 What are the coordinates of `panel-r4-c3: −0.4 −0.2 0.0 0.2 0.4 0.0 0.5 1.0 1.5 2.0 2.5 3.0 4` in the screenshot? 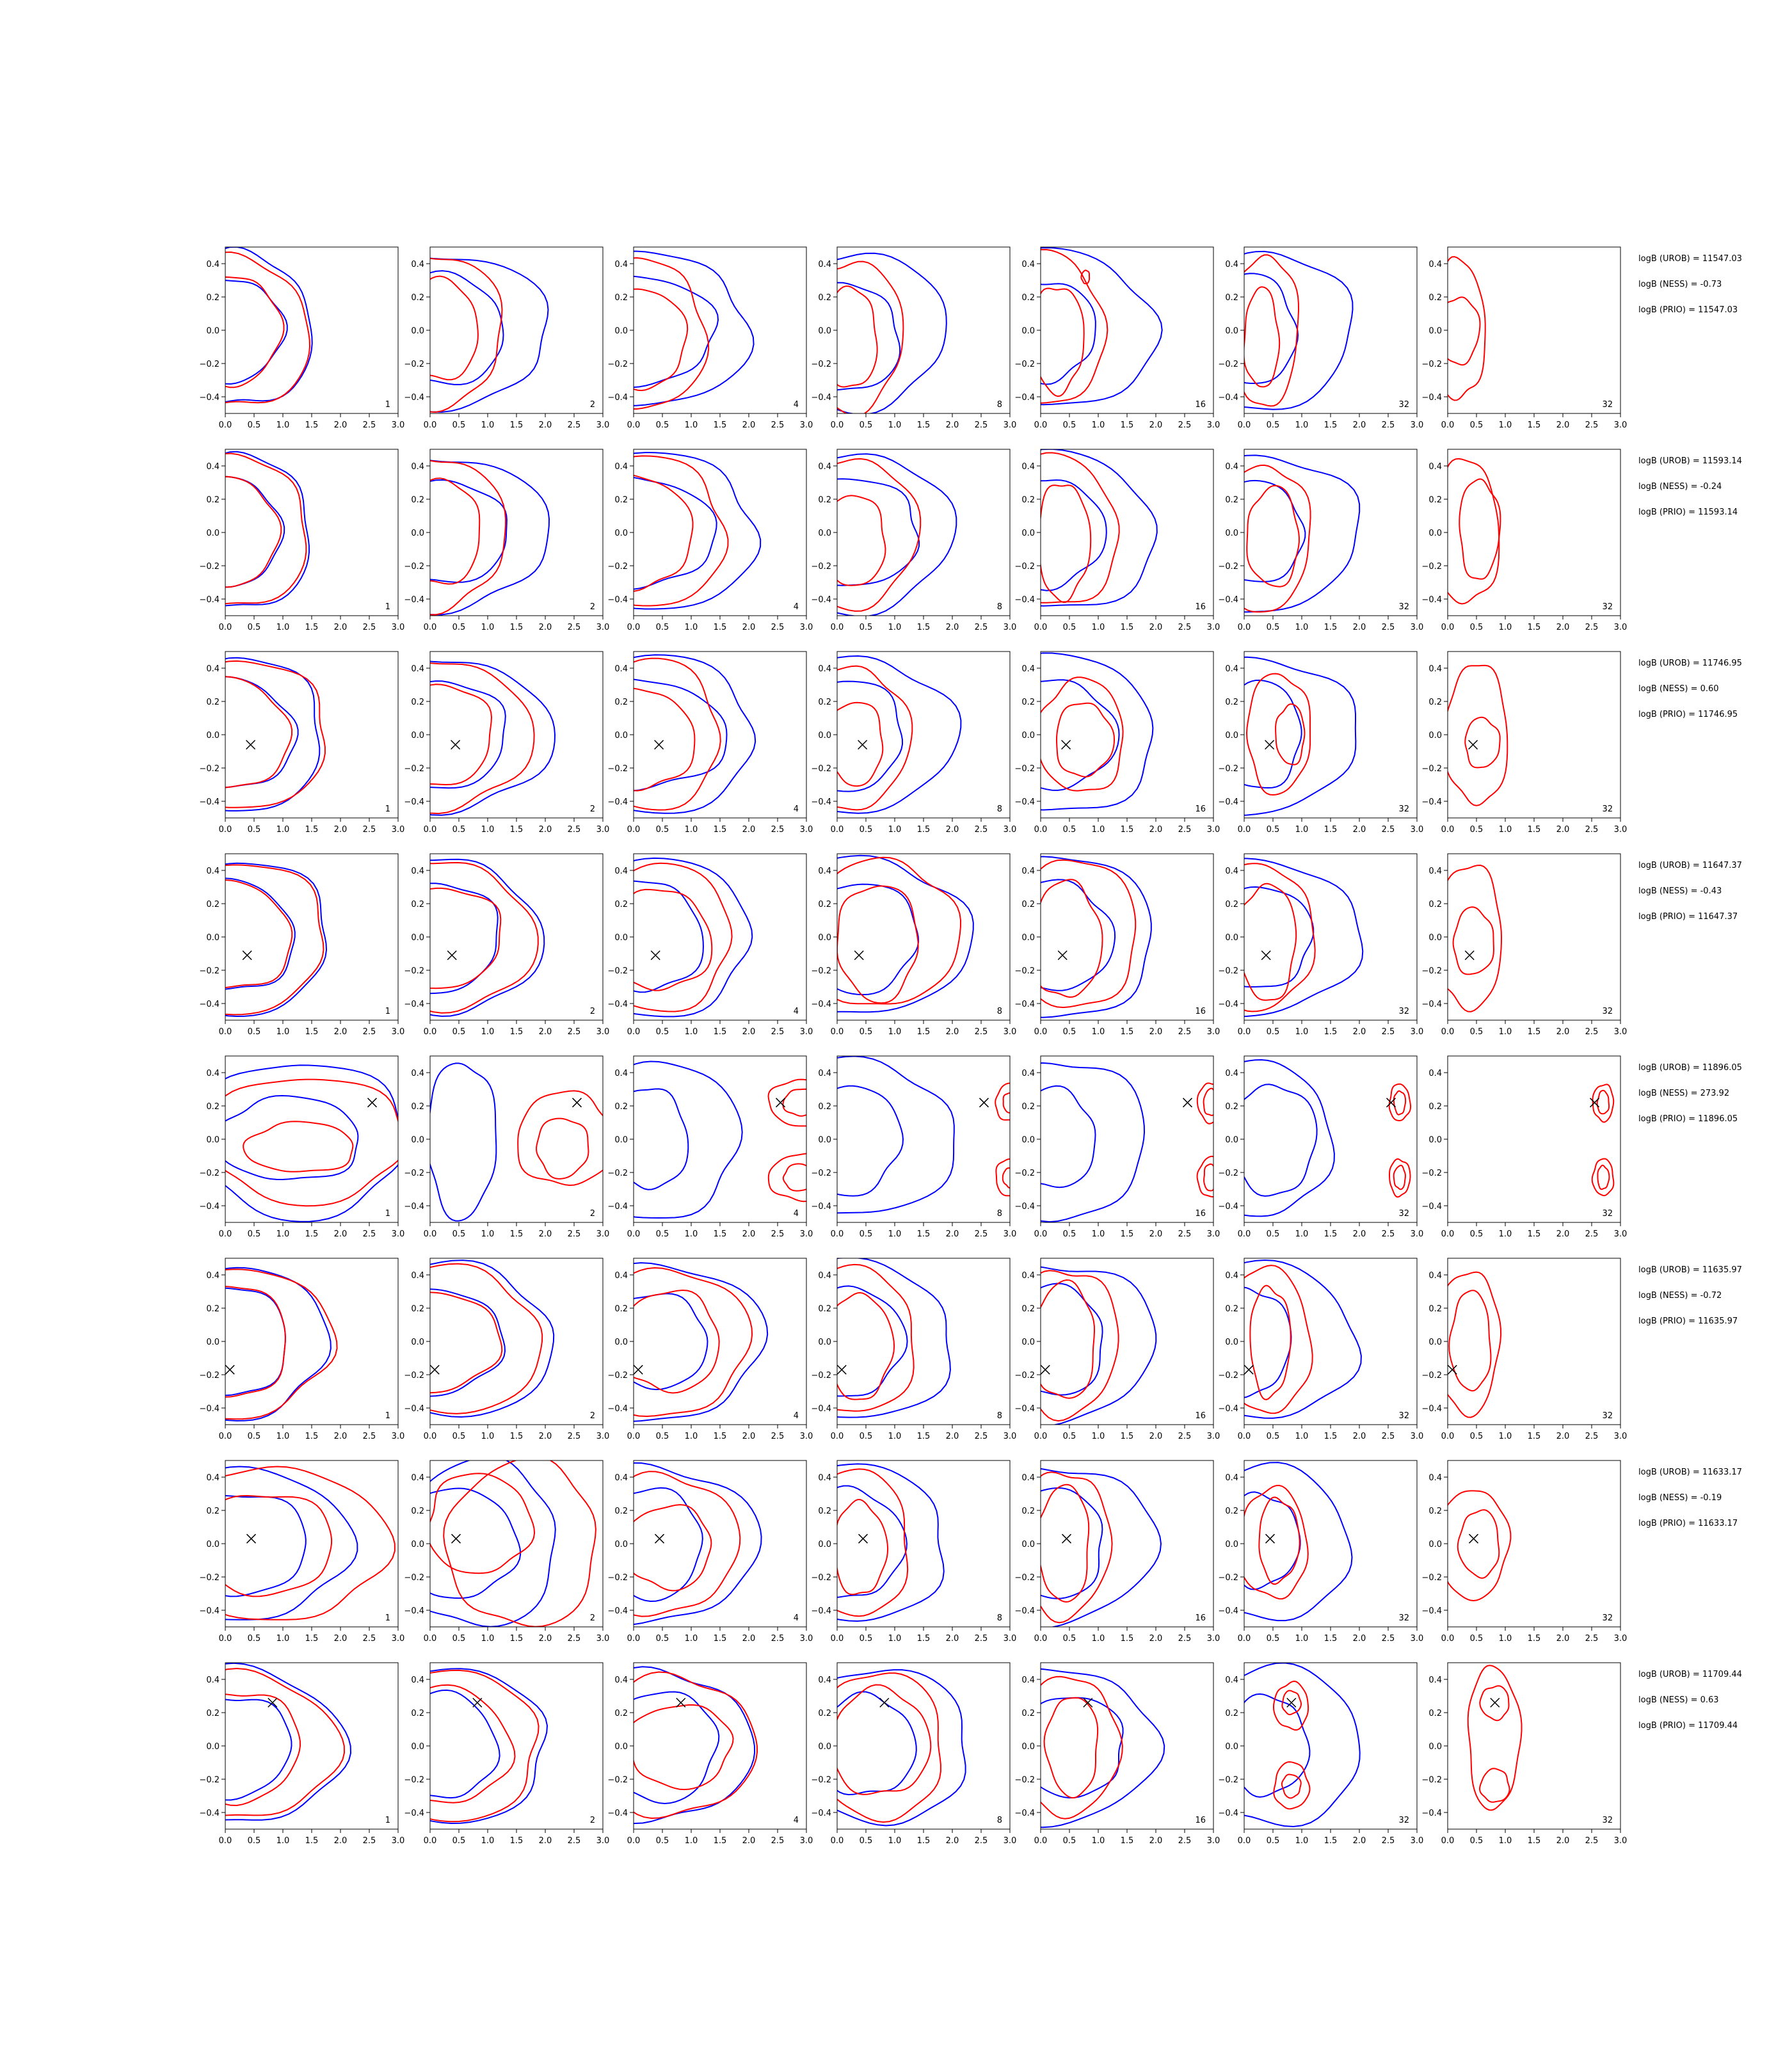 It's located at (710, 945).